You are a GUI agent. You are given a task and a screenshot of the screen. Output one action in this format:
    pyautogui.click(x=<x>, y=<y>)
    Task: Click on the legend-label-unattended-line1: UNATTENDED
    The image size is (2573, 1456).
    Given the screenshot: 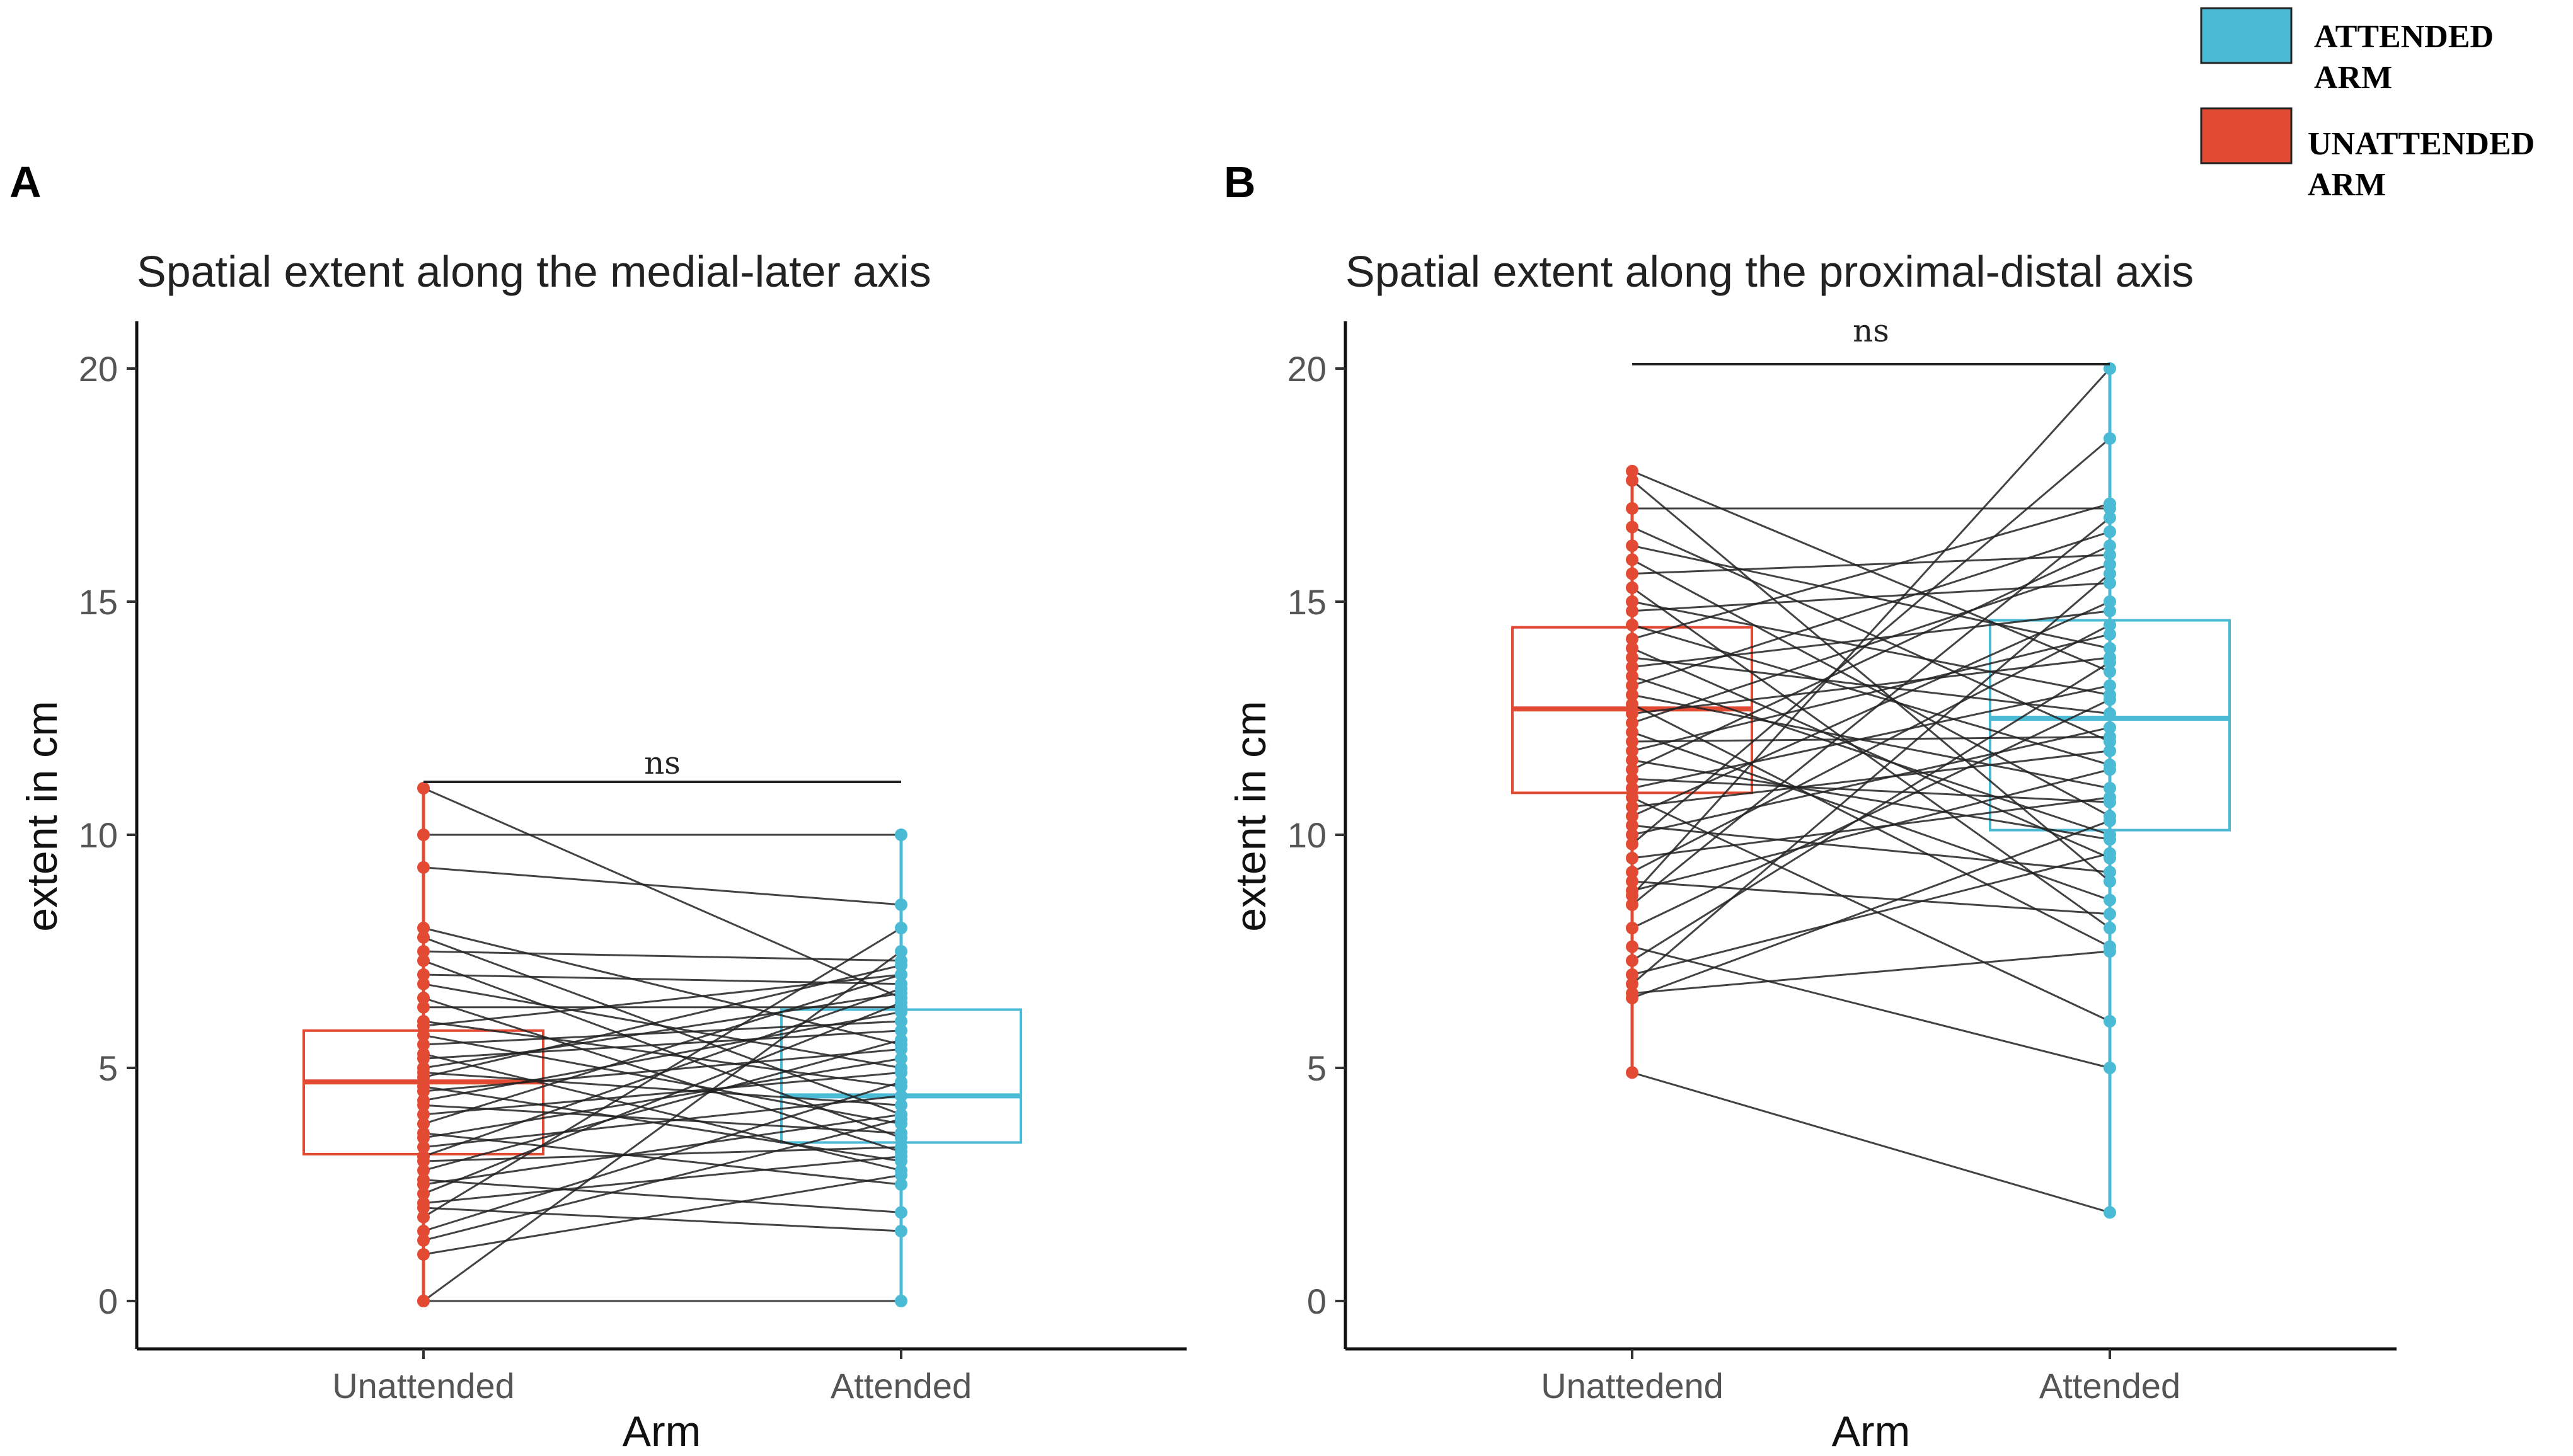 What is the action you would take?
    pyautogui.click(x=2421, y=144)
    